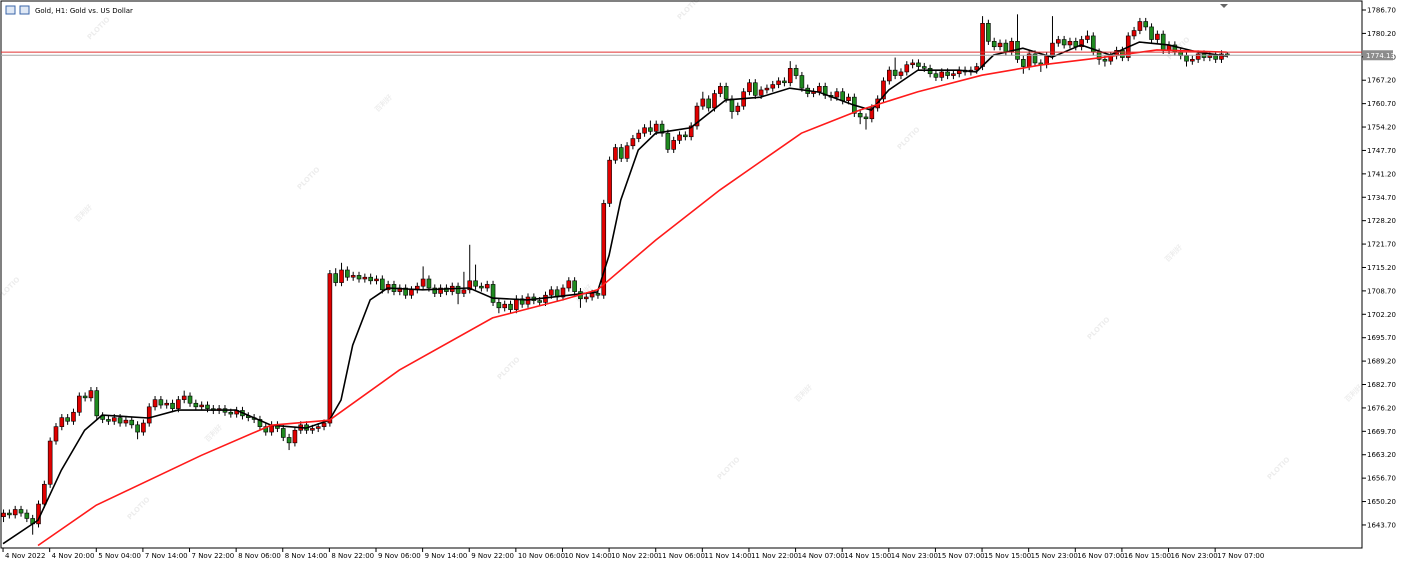 This screenshot has height=566, width=1404. Describe the element at coordinates (1381, 455) in the screenshot. I see `y-tick-label: 1663.20` at that location.